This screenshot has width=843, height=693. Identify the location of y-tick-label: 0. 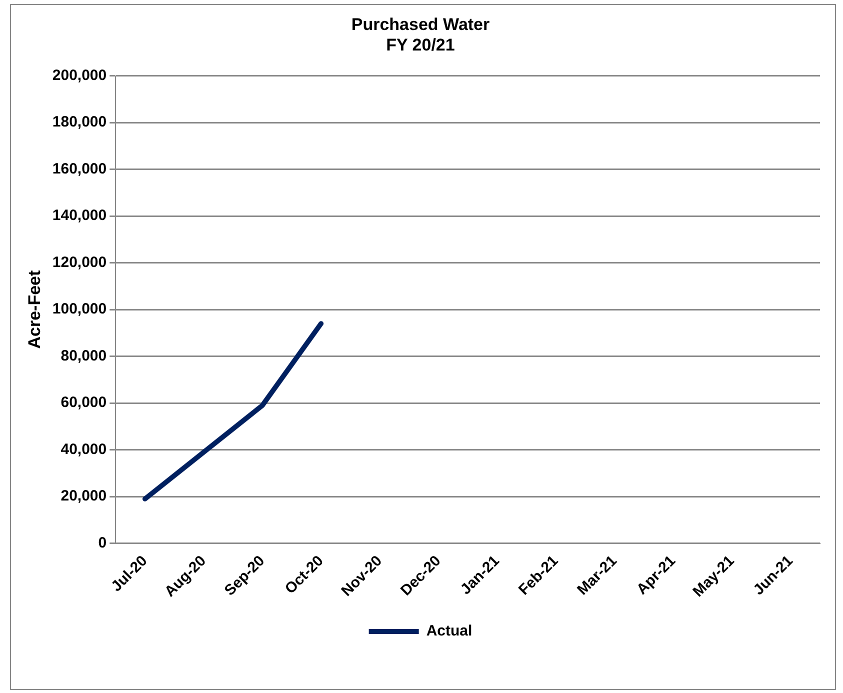
(102, 543).